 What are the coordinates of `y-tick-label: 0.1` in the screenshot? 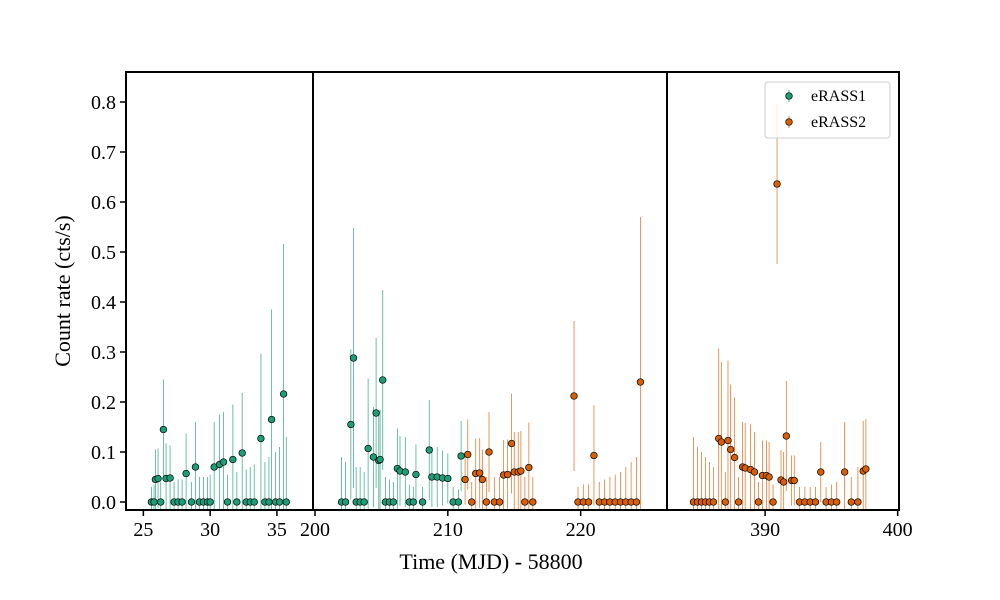 It's located at (103, 453).